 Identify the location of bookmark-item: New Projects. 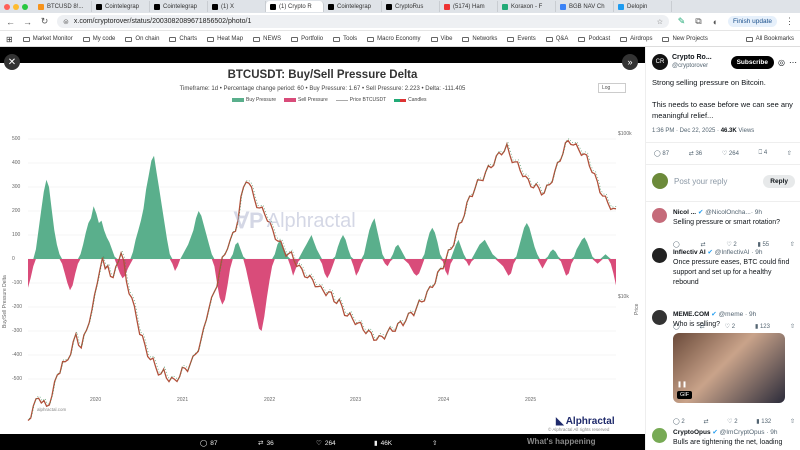
(685, 39).